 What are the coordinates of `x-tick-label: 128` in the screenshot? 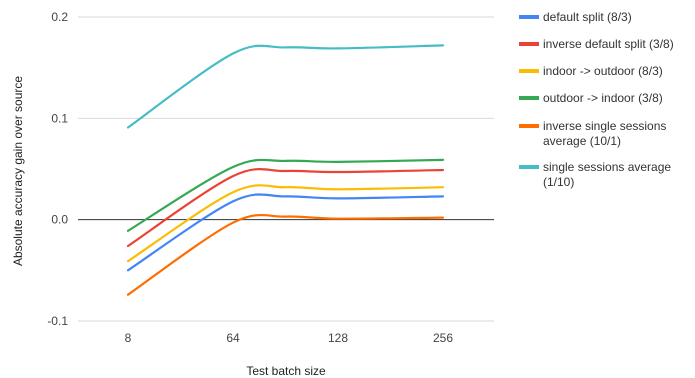 It's located at (338, 338).